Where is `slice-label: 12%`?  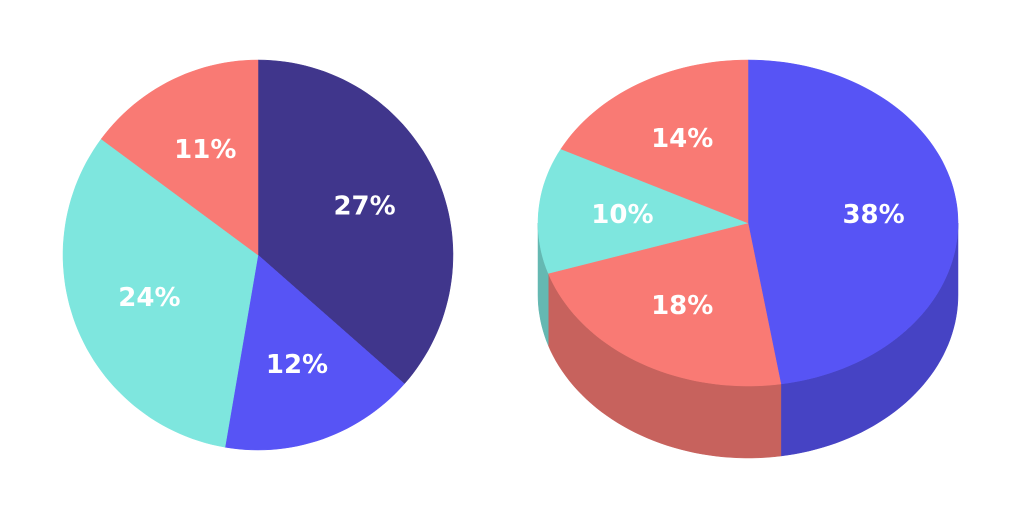
slice-label: 12% is located at coordinates (297, 365).